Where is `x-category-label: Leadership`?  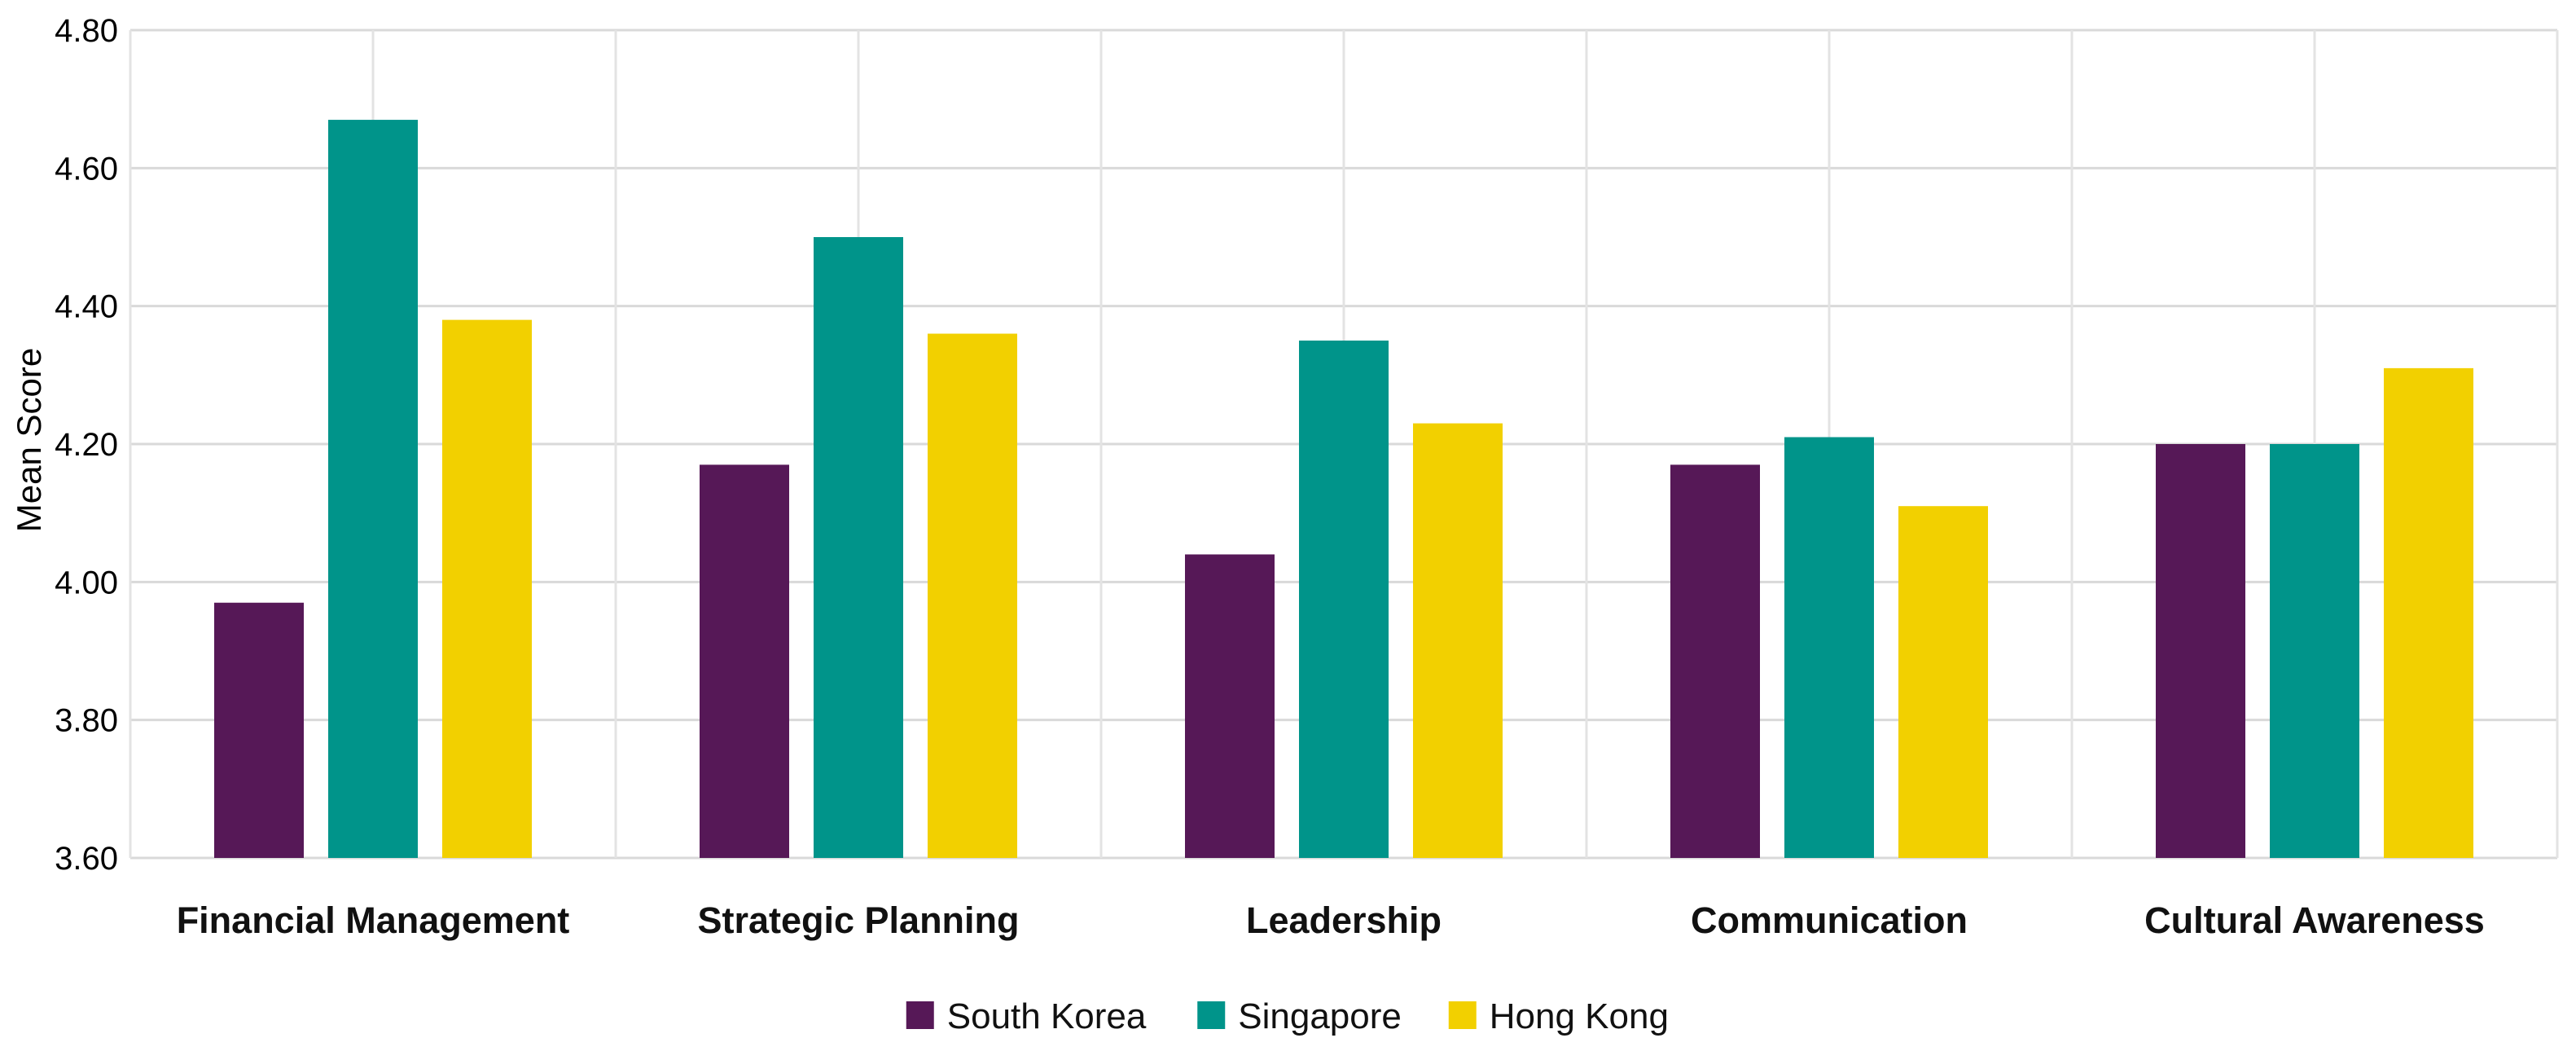 x-category-label: Leadership is located at coordinates (1344, 920).